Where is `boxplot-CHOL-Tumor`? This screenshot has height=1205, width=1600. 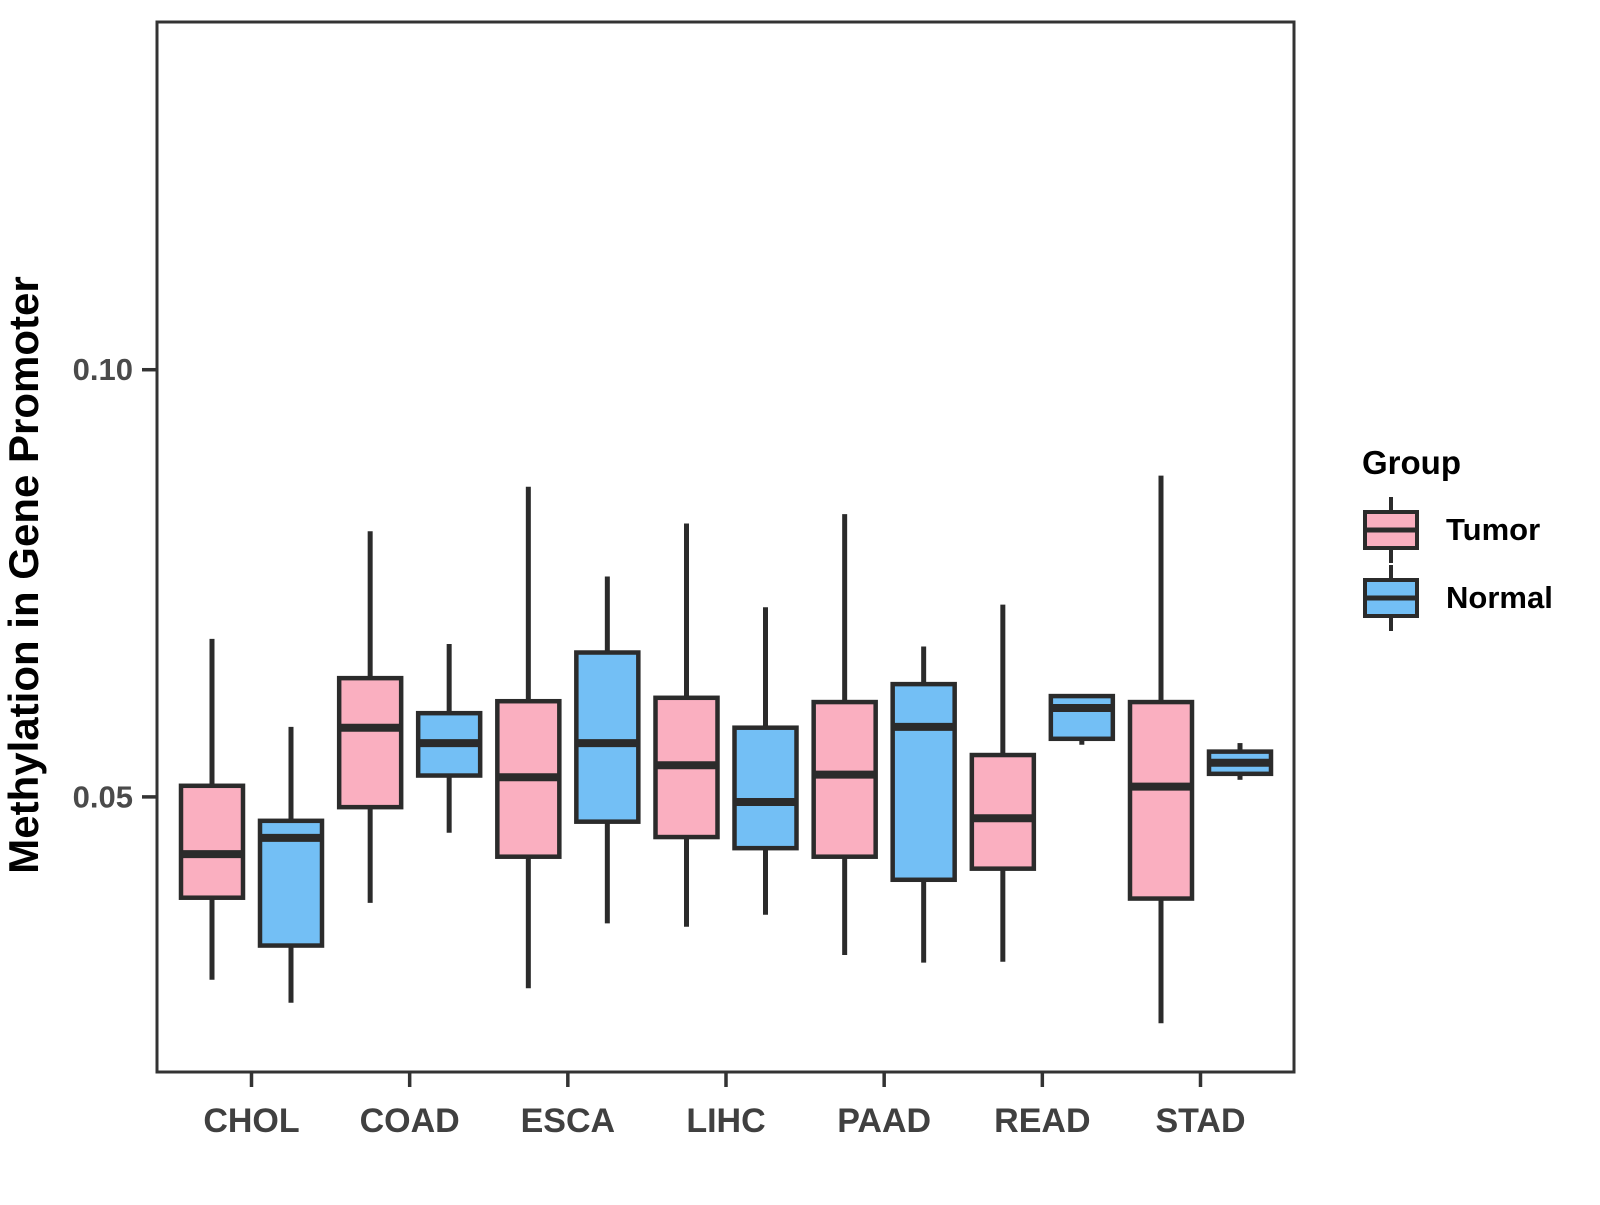 boxplot-CHOL-Tumor is located at coordinates (212, 809).